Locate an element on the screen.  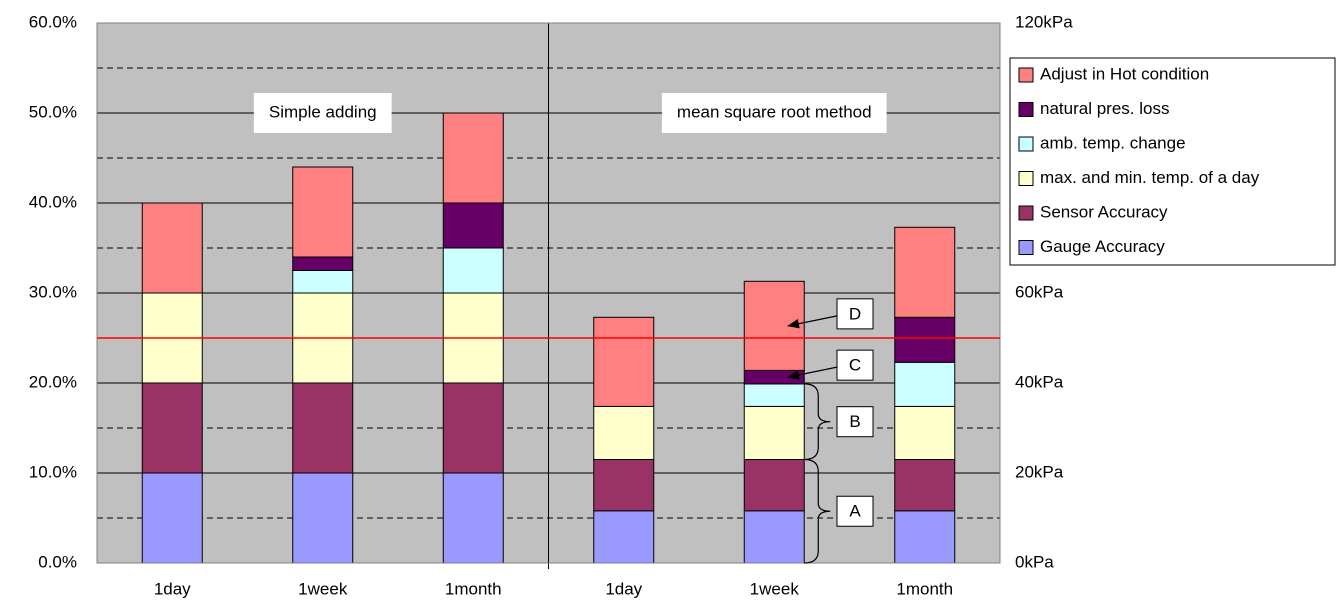
y2-tick-label: 120kPa is located at coordinates (1044, 21).